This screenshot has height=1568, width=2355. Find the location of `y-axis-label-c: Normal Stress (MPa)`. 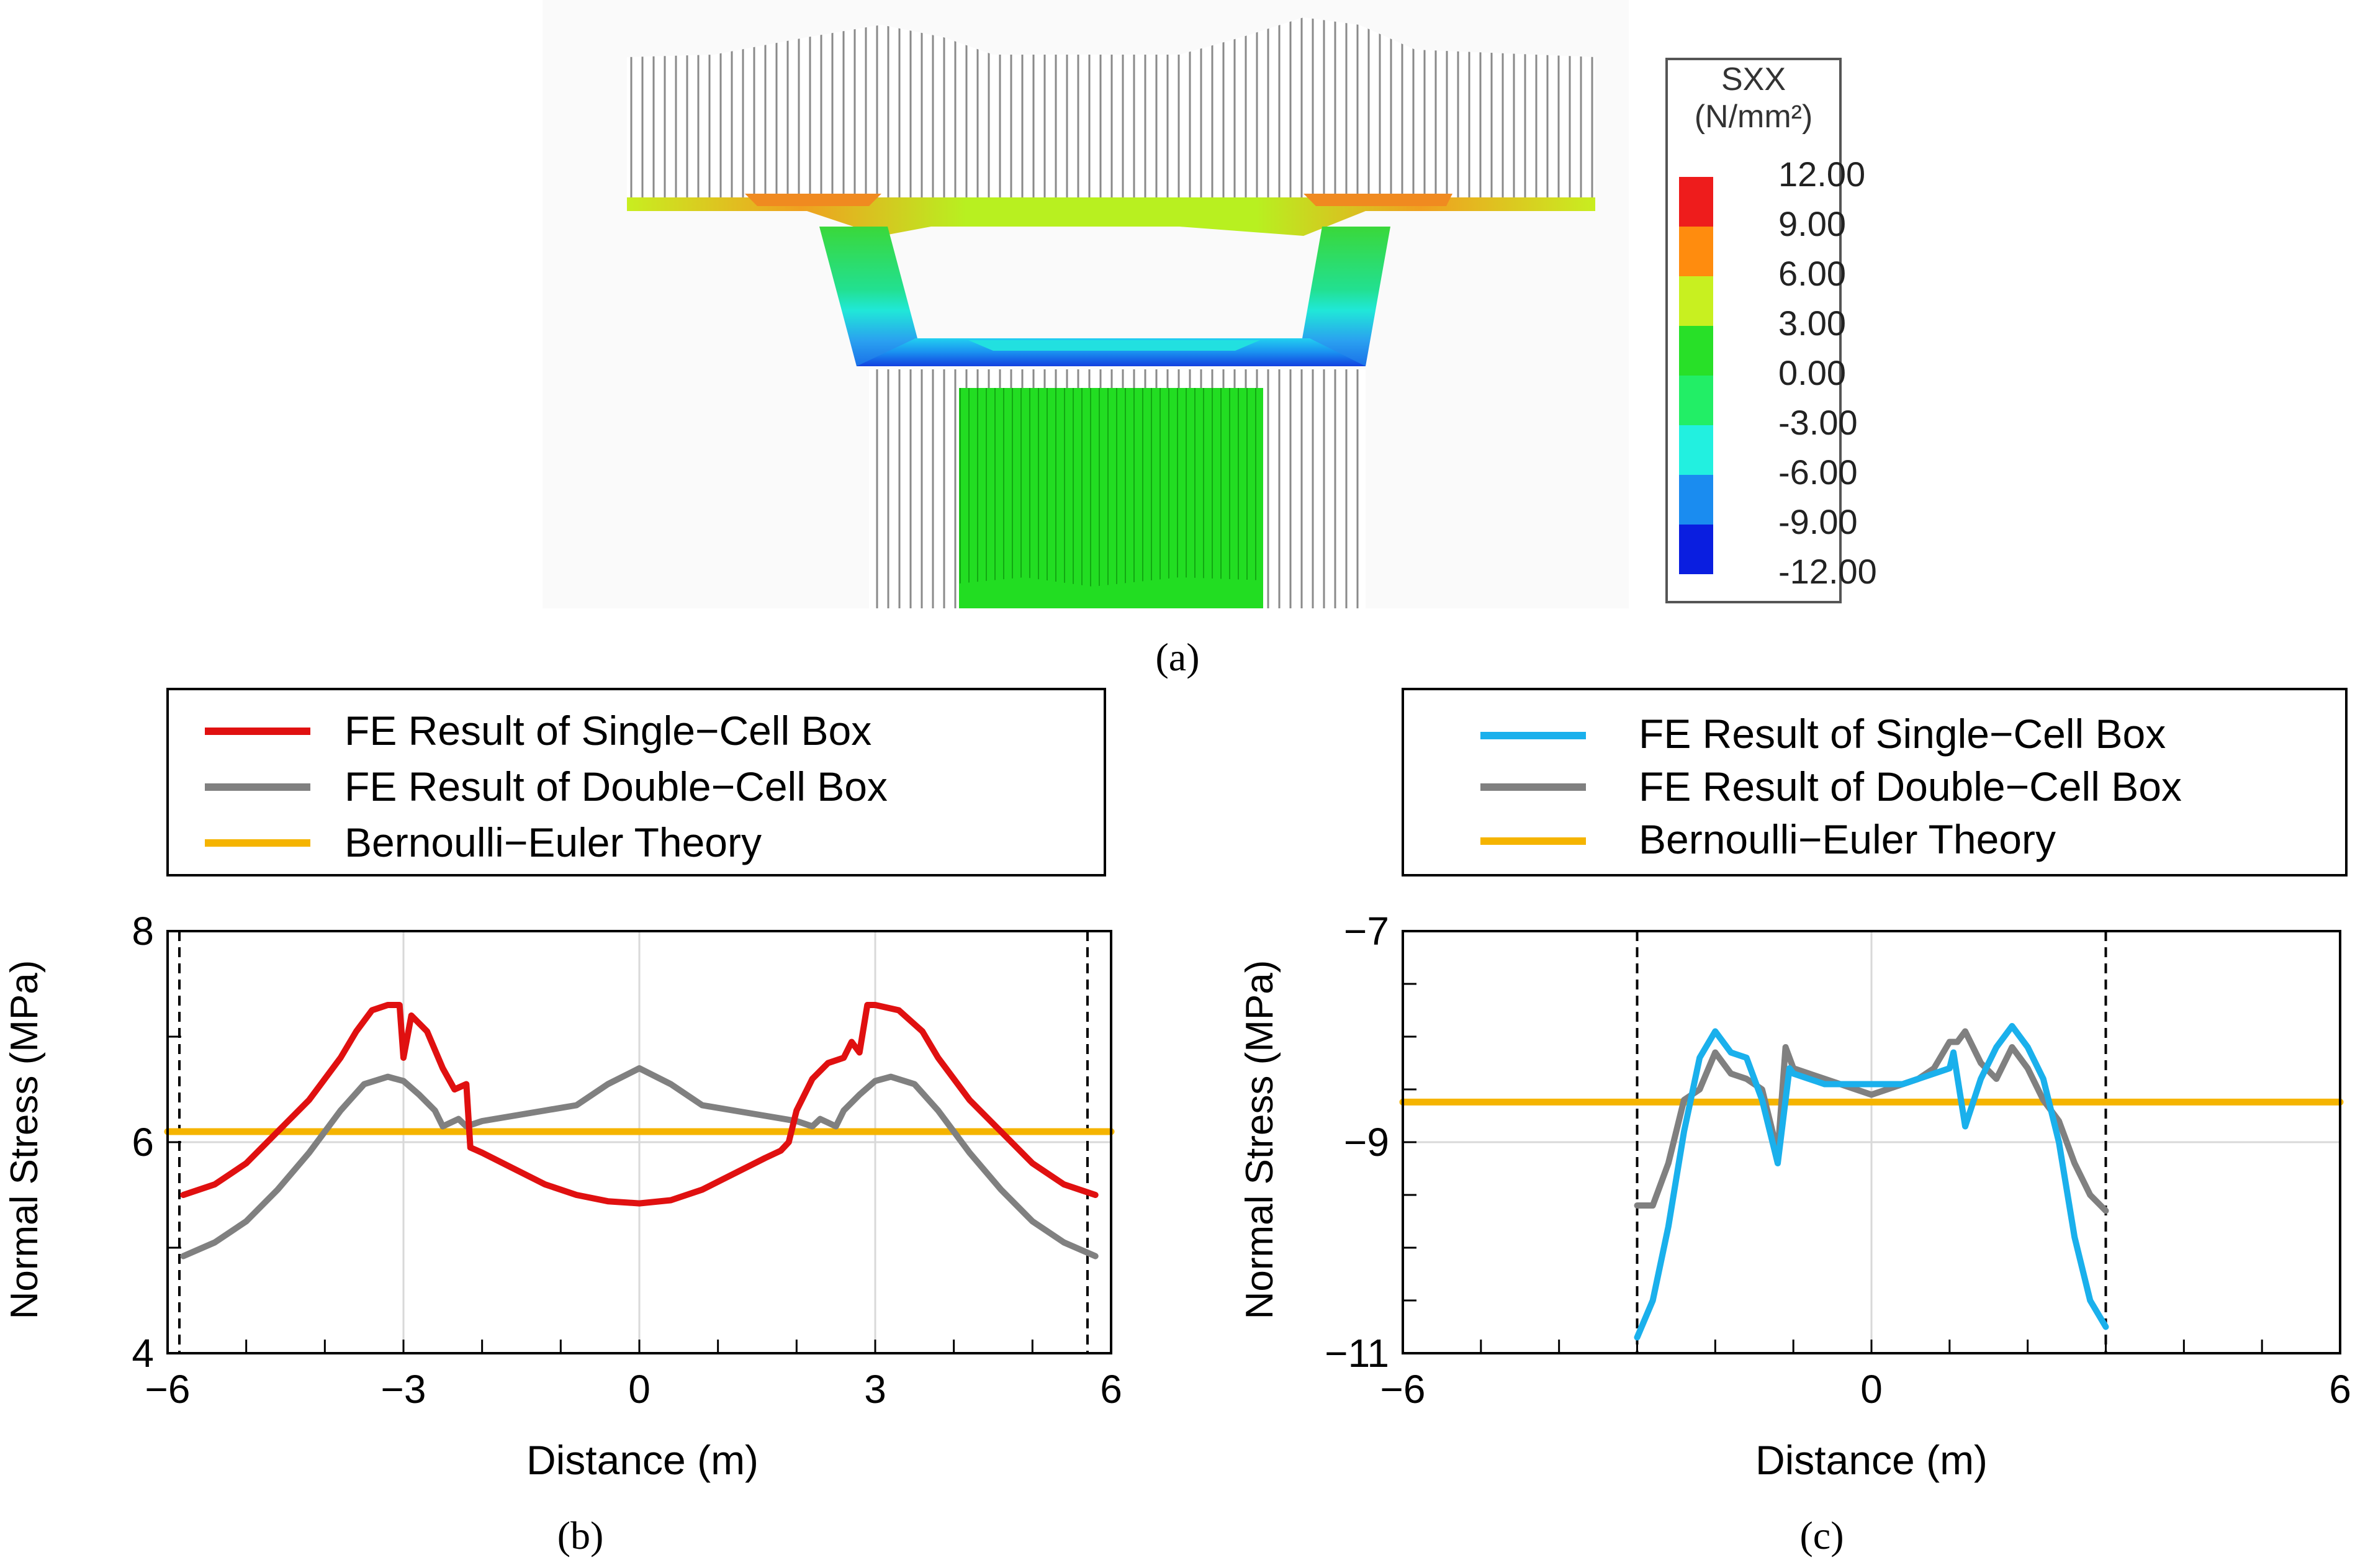

y-axis-label-c: Normal Stress (MPa) is located at coordinates (1260, 1140).